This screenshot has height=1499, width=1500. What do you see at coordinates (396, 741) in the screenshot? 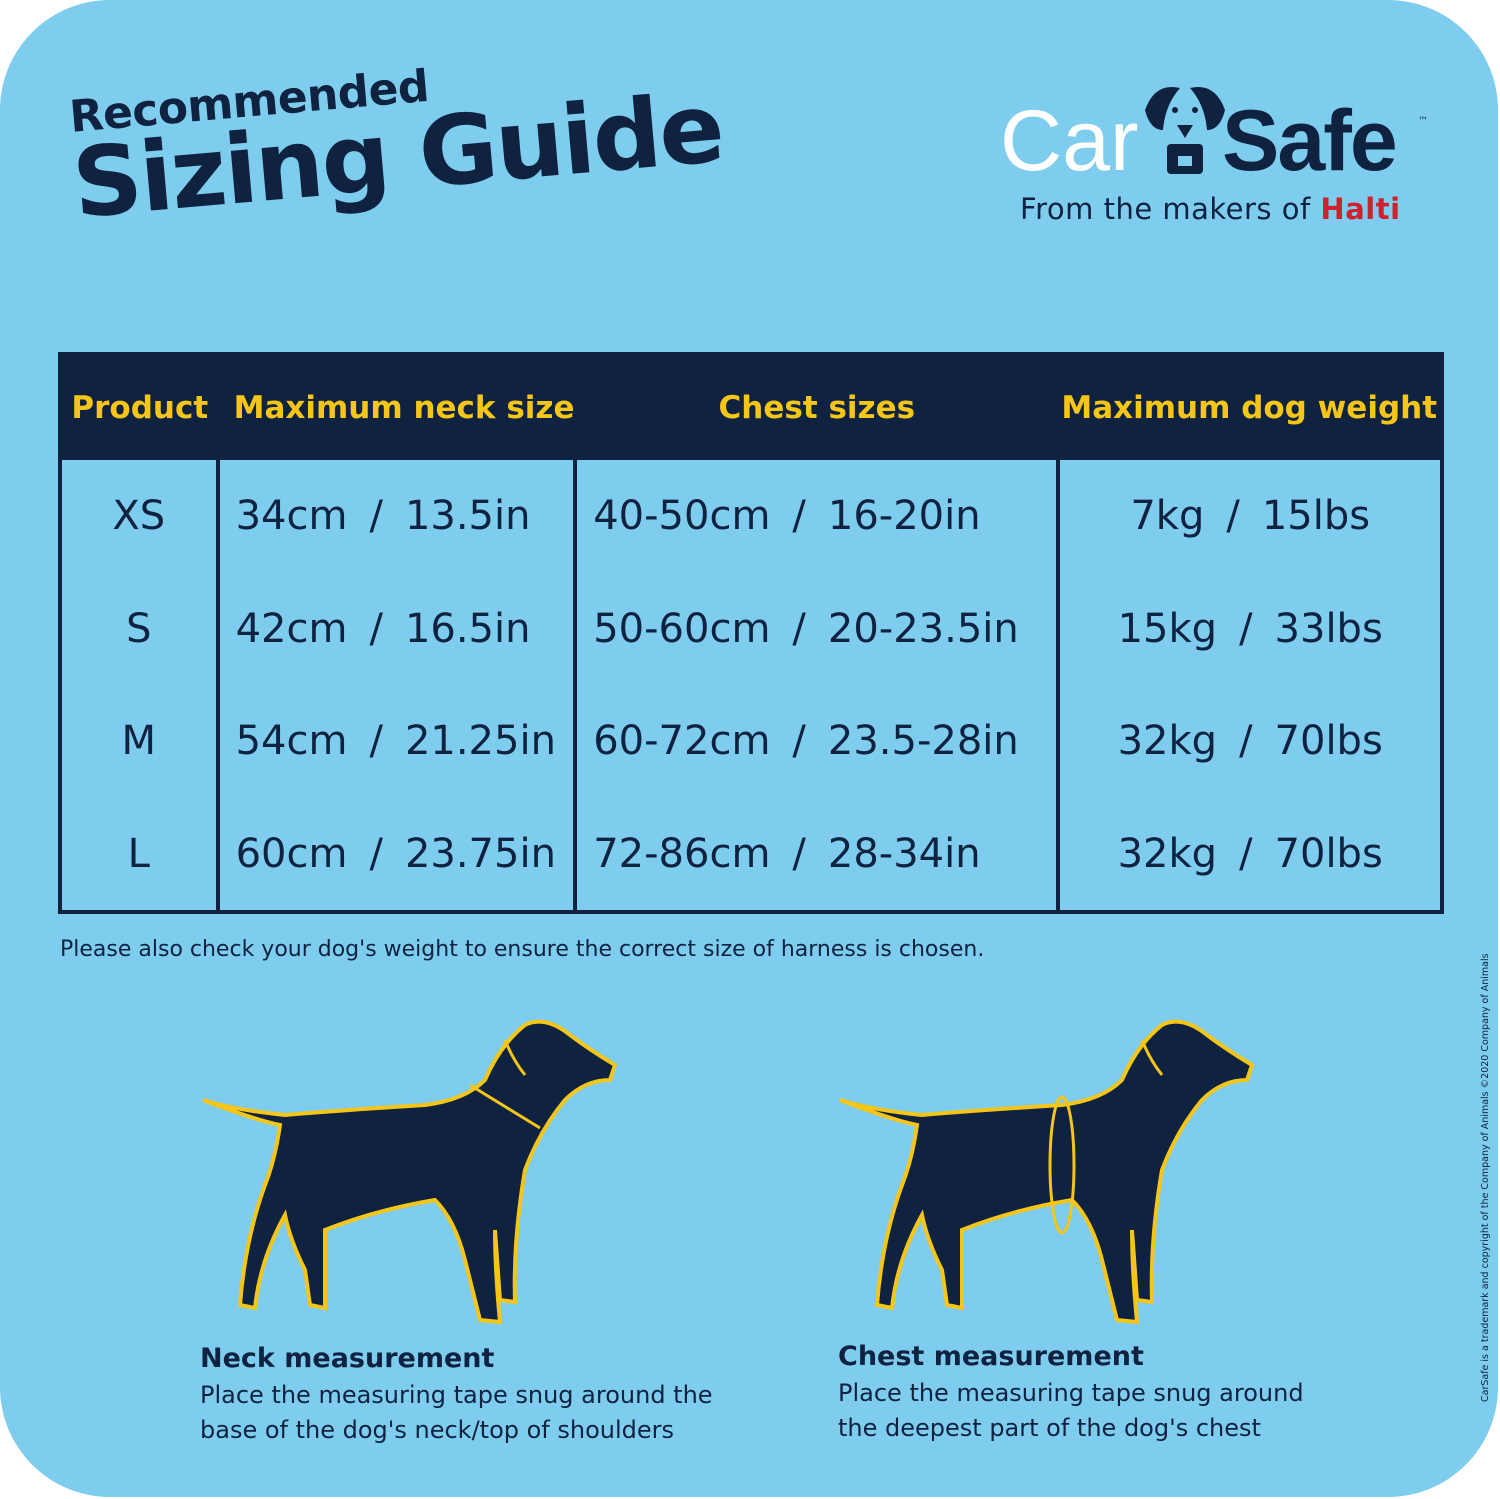
I see `neck-size: 54cm / 21.25in` at bounding box center [396, 741].